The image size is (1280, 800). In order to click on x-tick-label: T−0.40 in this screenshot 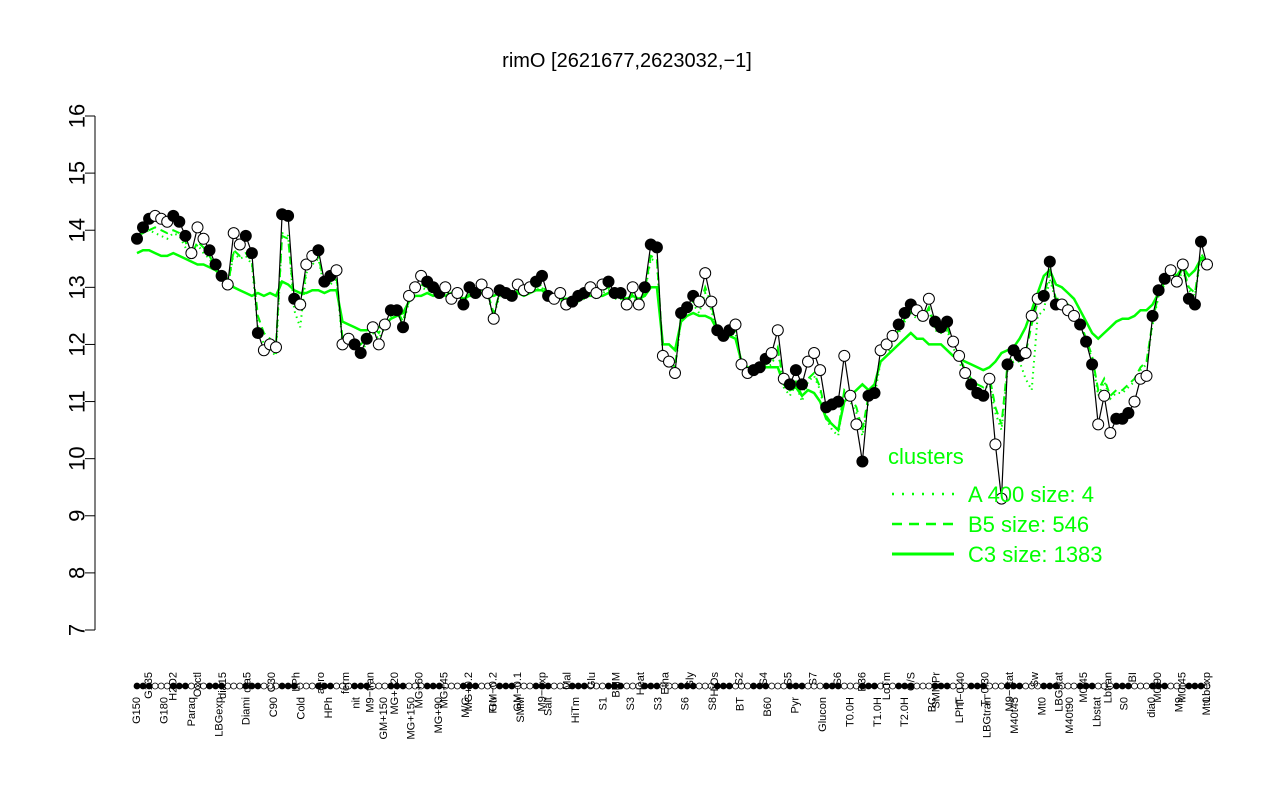, I will do `click(961, 689)`.